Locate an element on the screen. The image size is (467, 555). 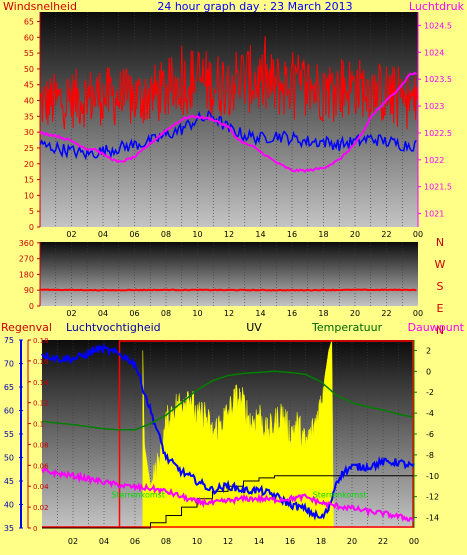
sunrise-label: Sterrenkomst is located at coordinates (138, 494).